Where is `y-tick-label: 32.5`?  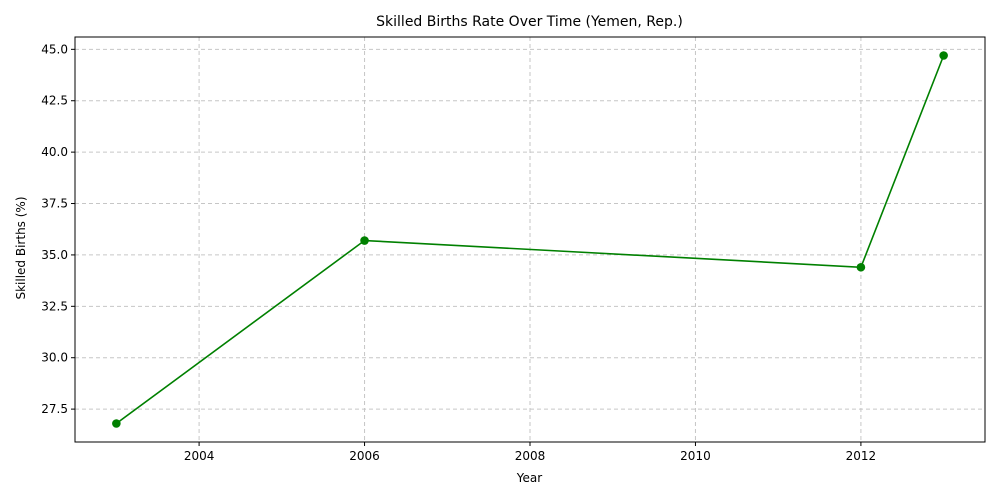 y-tick-label: 32.5 is located at coordinates (54, 306).